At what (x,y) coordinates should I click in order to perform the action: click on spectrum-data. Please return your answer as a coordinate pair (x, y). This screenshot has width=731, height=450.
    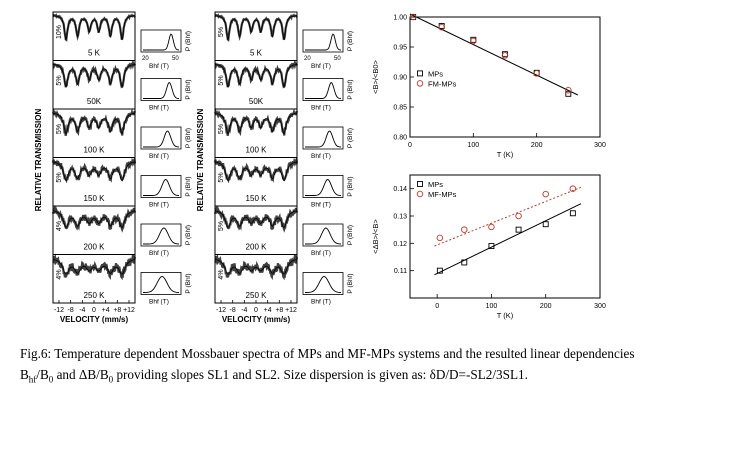
    Looking at the image, I should click on (94, 267).